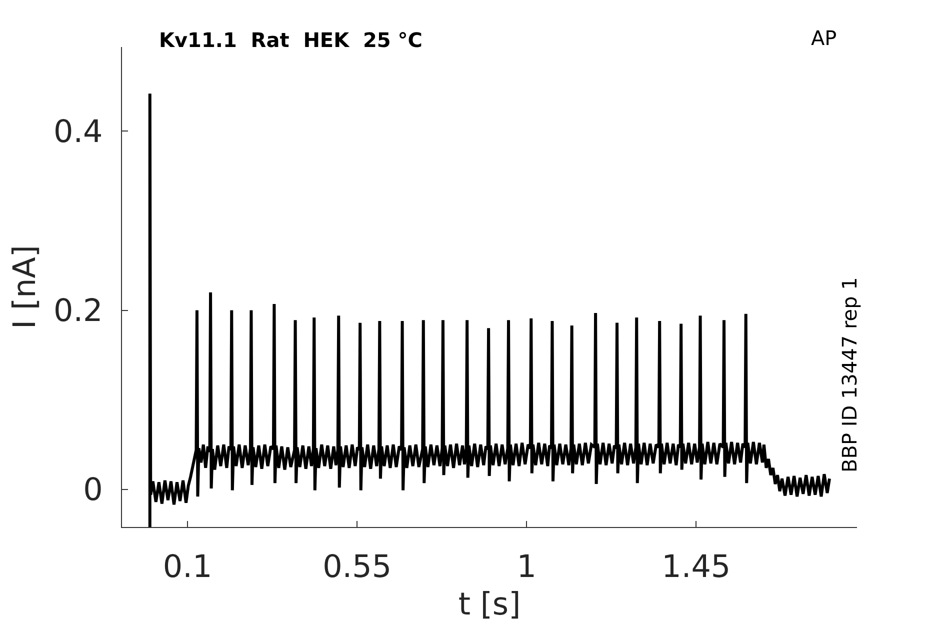 This screenshot has height=624, width=945. Describe the element at coordinates (187, 567) in the screenshot. I see `x-tick-label: 0.1` at that location.